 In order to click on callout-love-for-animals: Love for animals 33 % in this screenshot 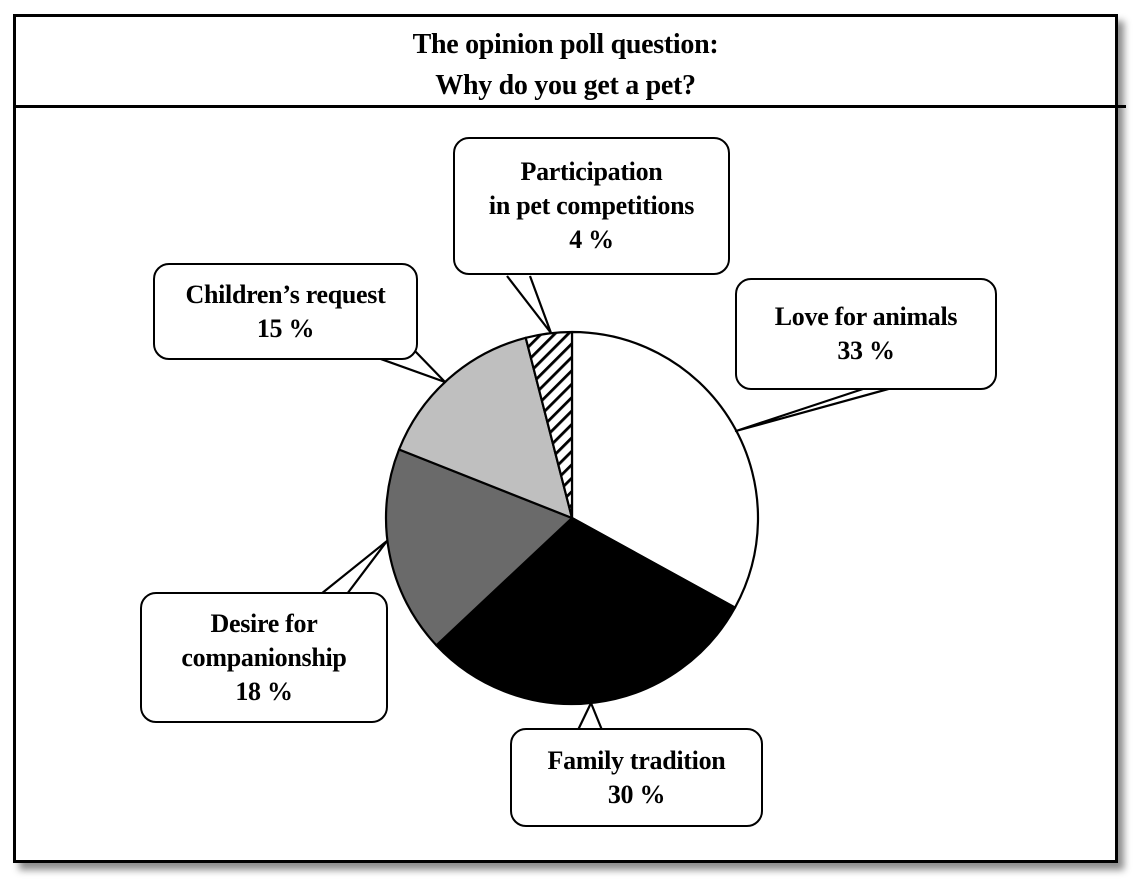, I will do `click(866, 334)`.